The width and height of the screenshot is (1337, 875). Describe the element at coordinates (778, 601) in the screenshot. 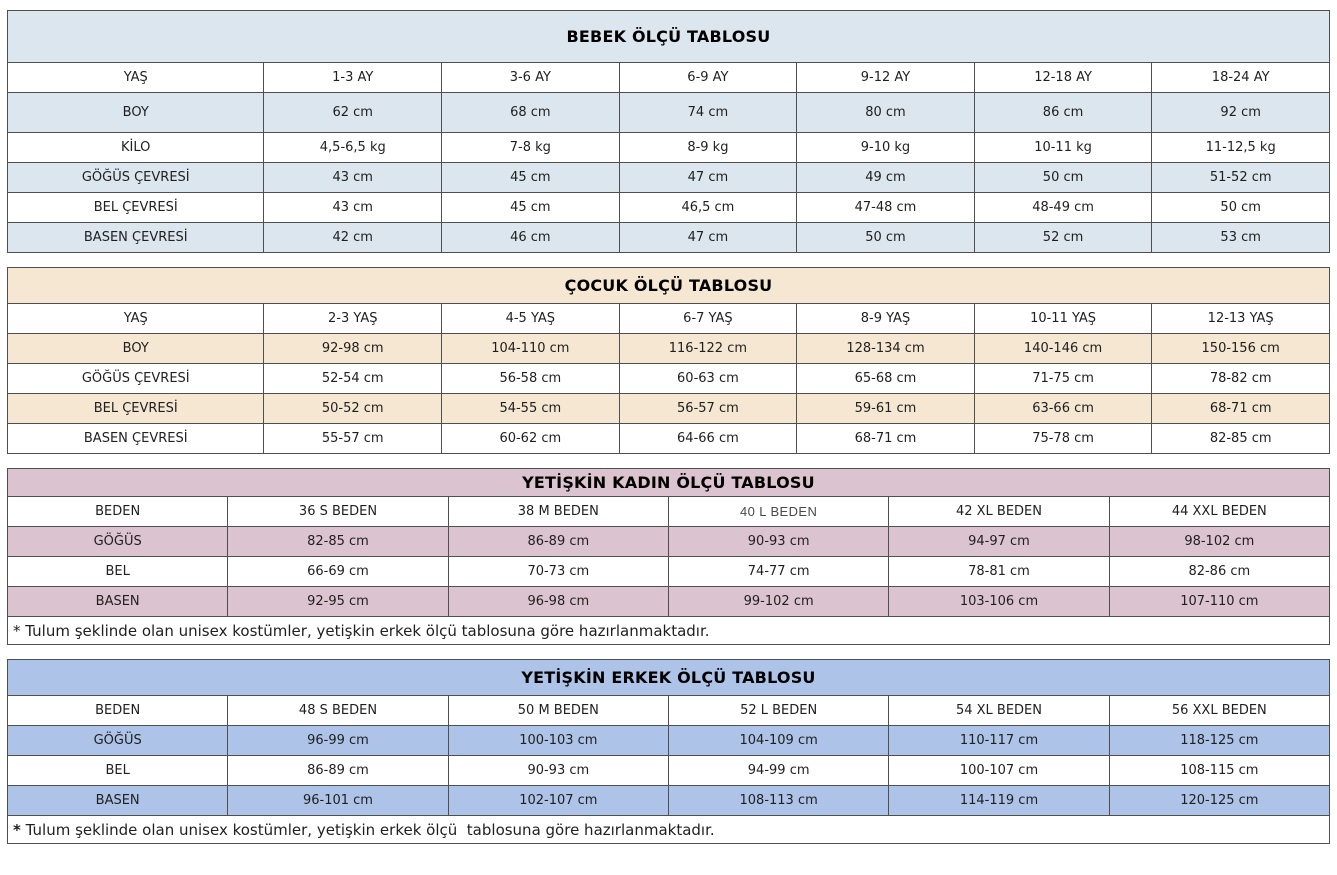

I see `value-cell: 99-102 cm` at that location.